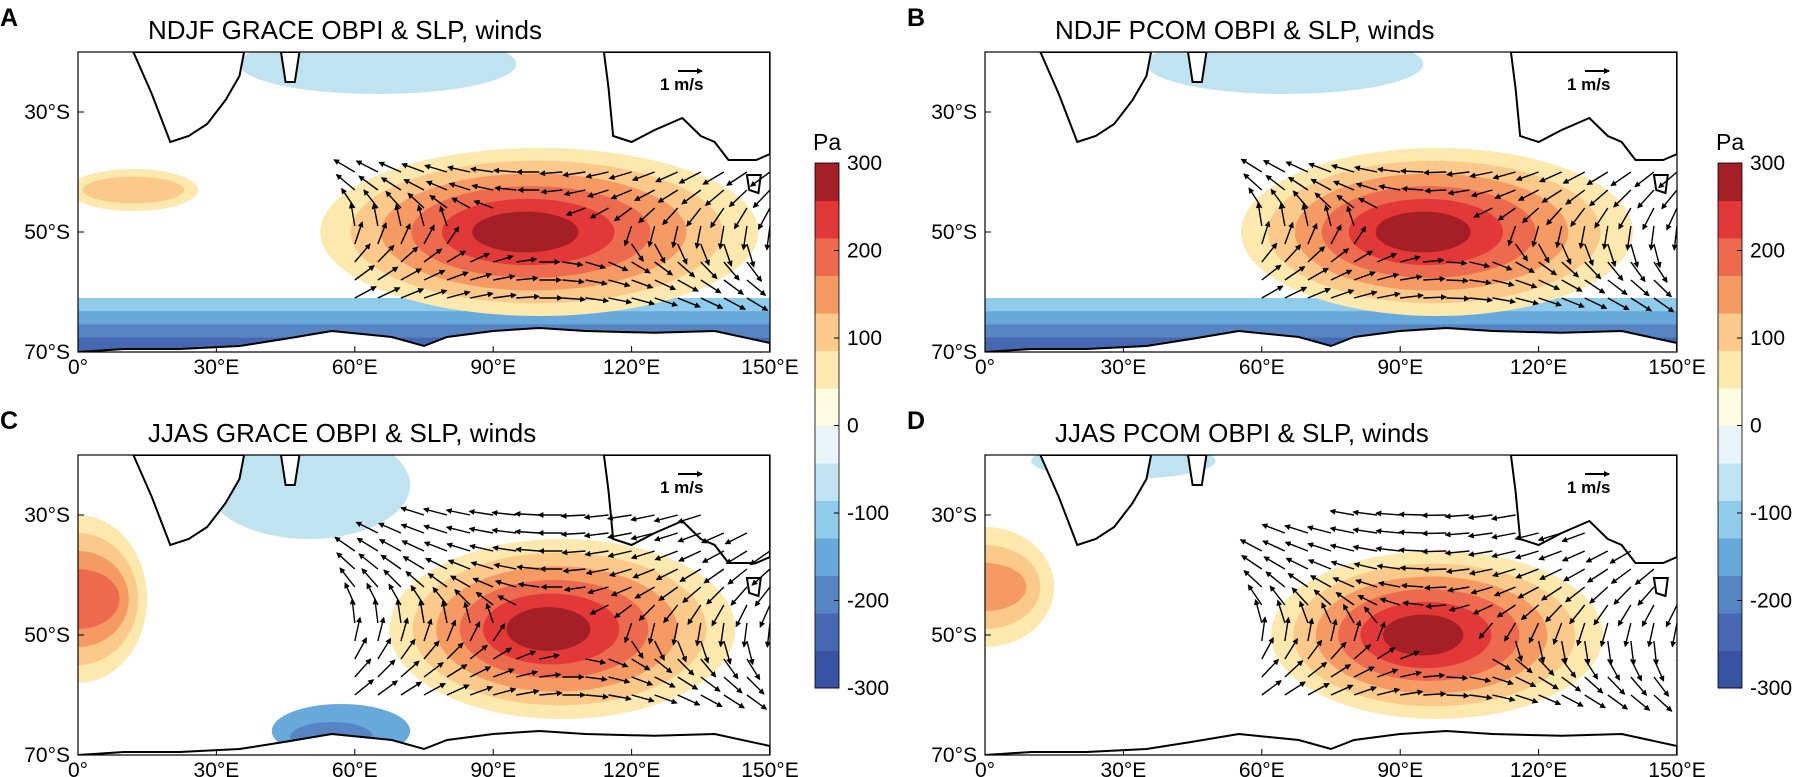  What do you see at coordinates (189, 501) in the screenshot?
I see `africa` at bounding box center [189, 501].